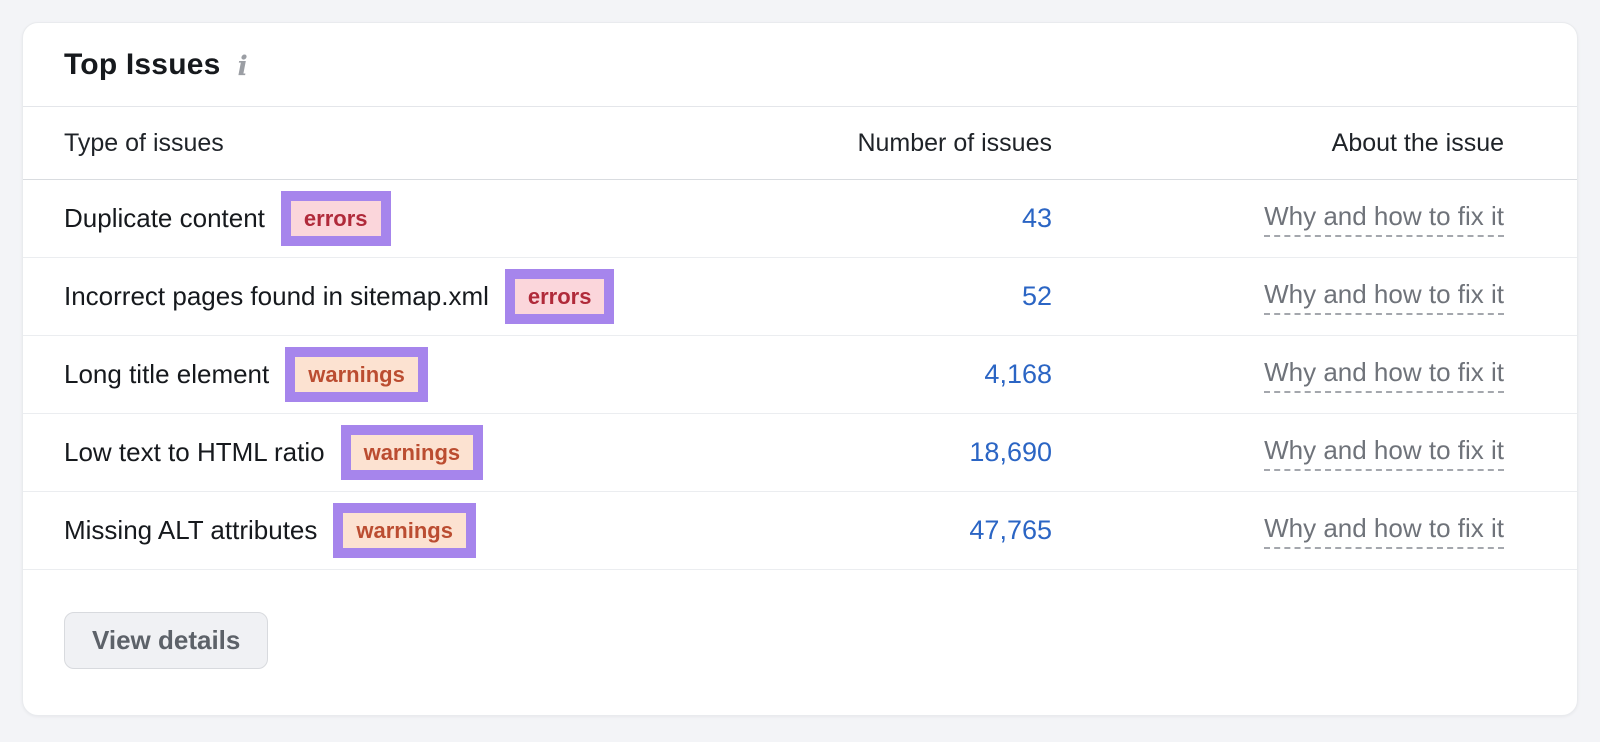 Image resolution: width=1600 pixels, height=742 pixels. What do you see at coordinates (276, 295) in the screenshot?
I see `issue-label: Incorrect pages found in sitemap.xml` at bounding box center [276, 295].